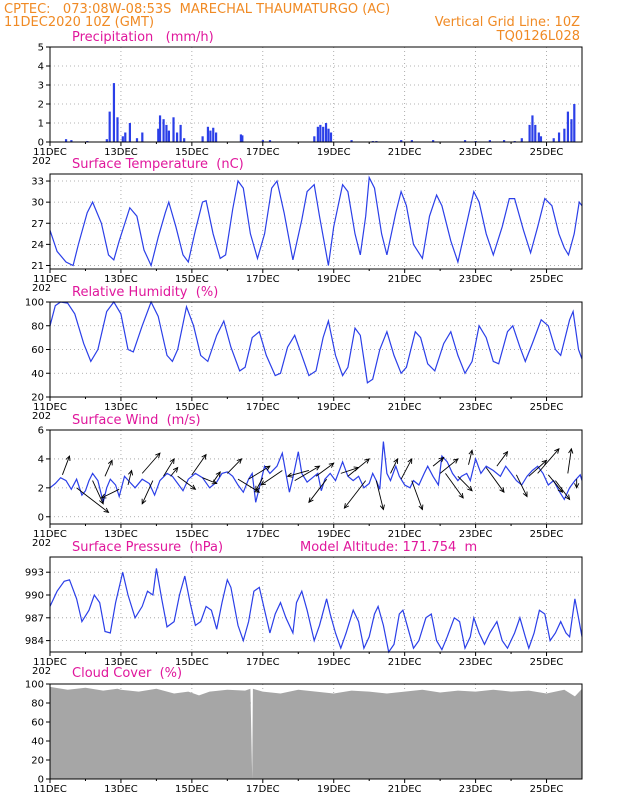  What do you see at coordinates (192, 279) in the screenshot?
I see `temperature-x-tick-label: 15DEC` at bounding box center [192, 279].